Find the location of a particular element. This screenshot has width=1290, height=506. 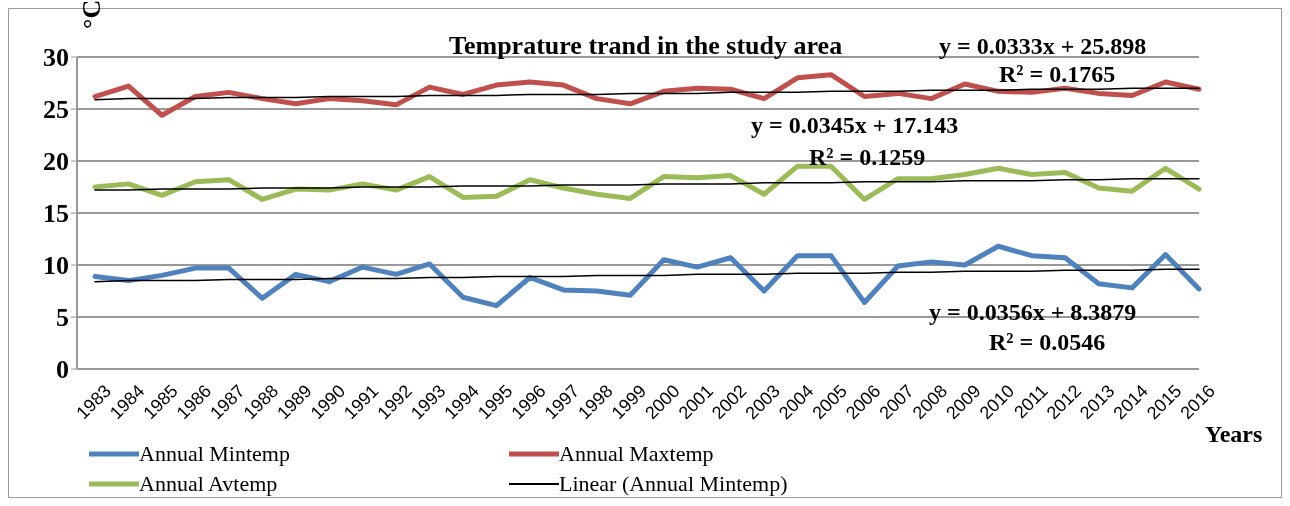

legend-label: Linear (Annual Mintemp) is located at coordinates (673, 484).